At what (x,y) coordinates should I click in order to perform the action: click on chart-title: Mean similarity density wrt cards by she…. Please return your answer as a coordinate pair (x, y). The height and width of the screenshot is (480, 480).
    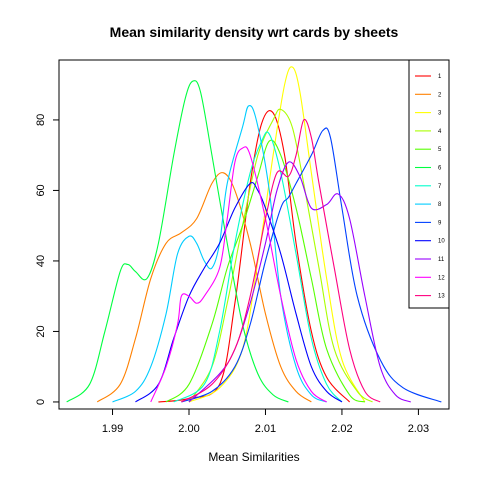
    Looking at the image, I should click on (254, 32).